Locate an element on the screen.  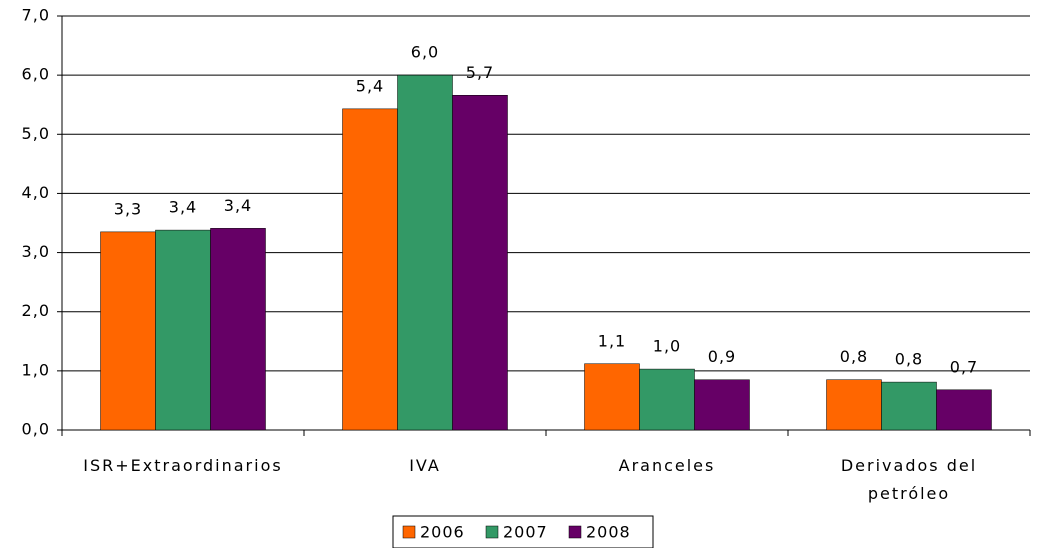
x-tick-label: Derivados del petróleo is located at coordinates (909, 479).